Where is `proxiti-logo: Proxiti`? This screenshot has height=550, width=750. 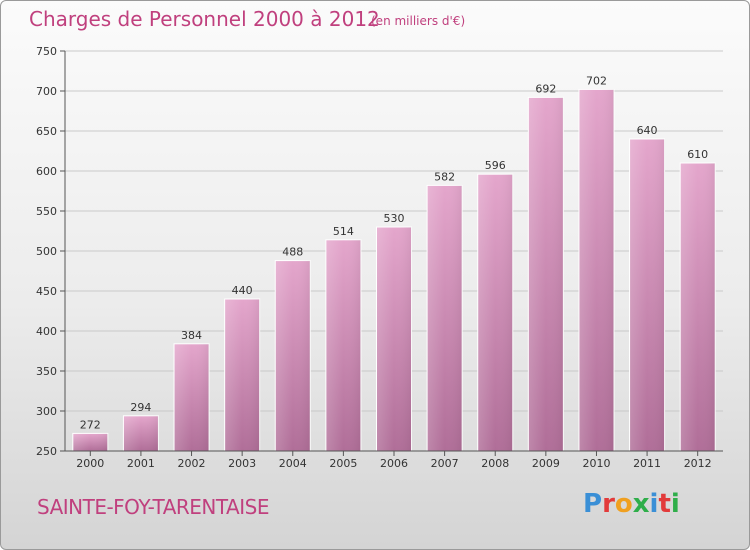
proxiti-logo: Proxiti is located at coordinates (631, 504).